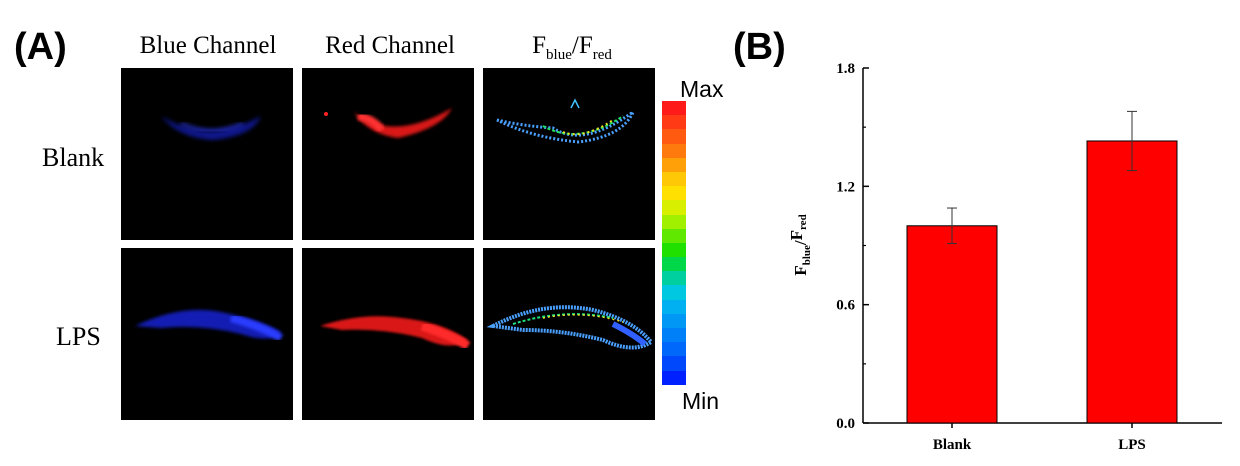 The width and height of the screenshot is (1240, 466). I want to click on image-lps-red-channel, so click(388, 334).